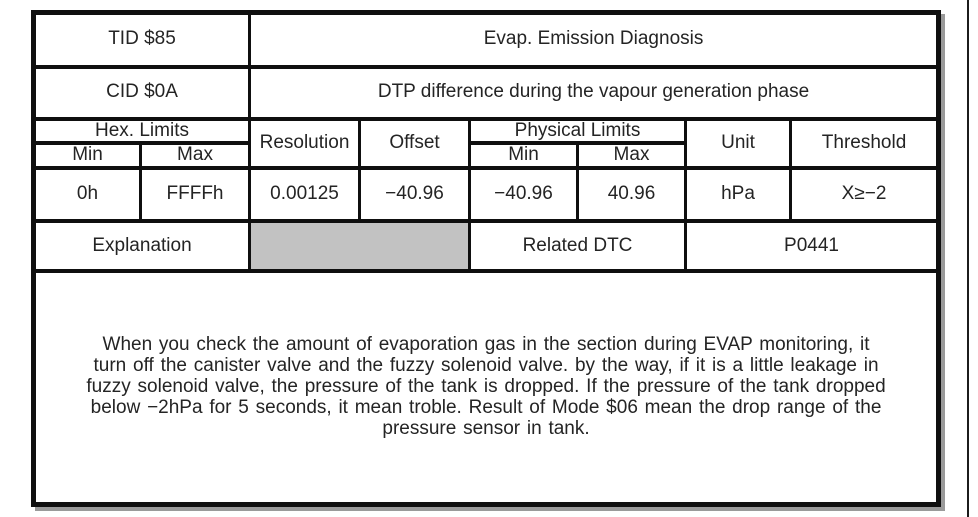 The width and height of the screenshot is (978, 517). What do you see at coordinates (864, 195) in the screenshot?
I see `threshold-value: X≥−2` at bounding box center [864, 195].